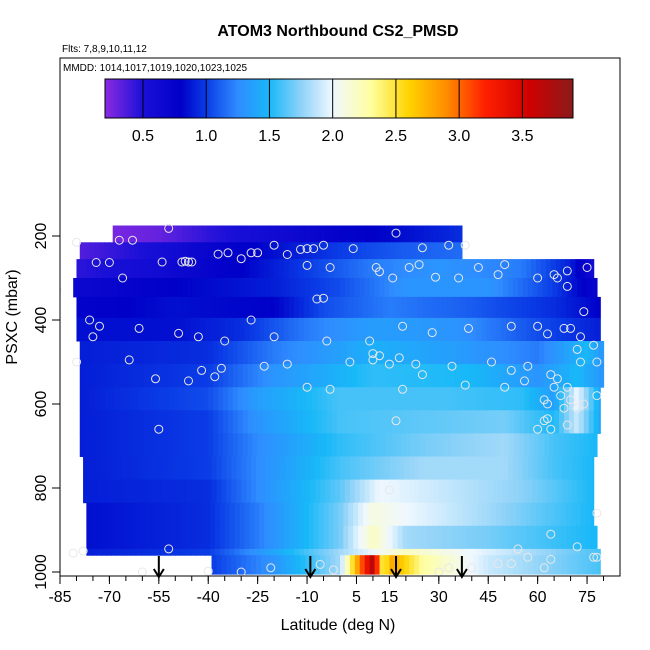  Describe the element at coordinates (257, 597) in the screenshot. I see `x-tick-label: -25` at that location.